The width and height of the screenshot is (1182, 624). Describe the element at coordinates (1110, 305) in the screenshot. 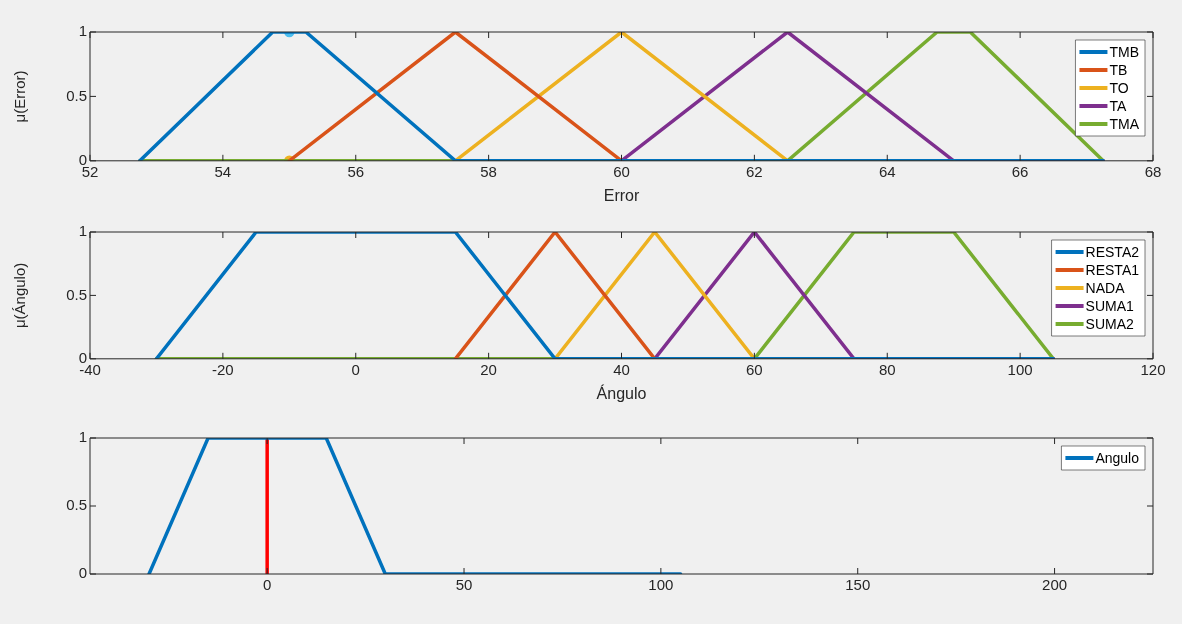

I see `legend-label: SUMA1` at that location.